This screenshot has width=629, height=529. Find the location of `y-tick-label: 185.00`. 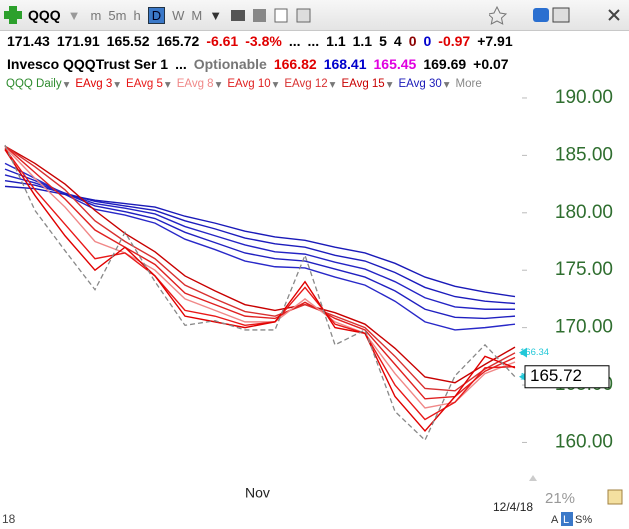

y-tick-label: 185.00 is located at coordinates (584, 154).